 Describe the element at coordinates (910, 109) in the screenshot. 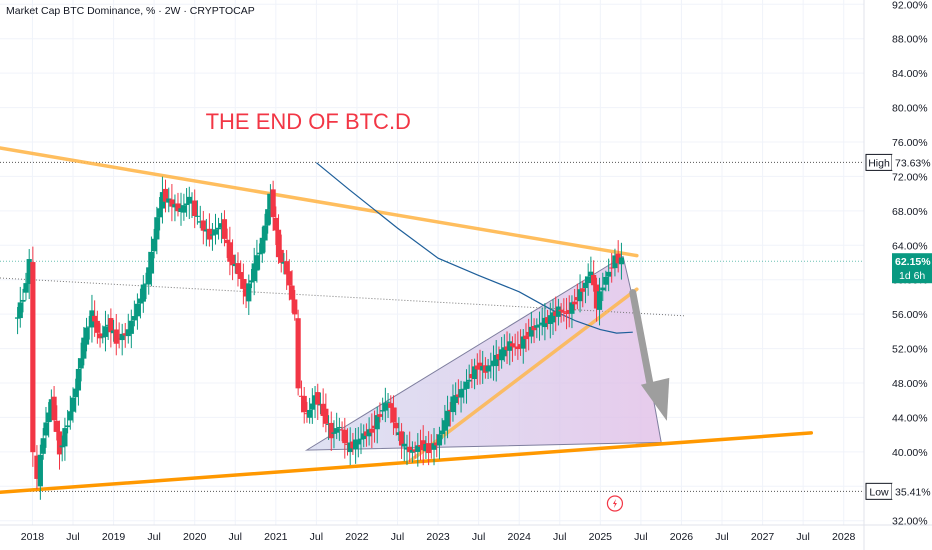

I see `y-tick-label: 80.00%` at that location.